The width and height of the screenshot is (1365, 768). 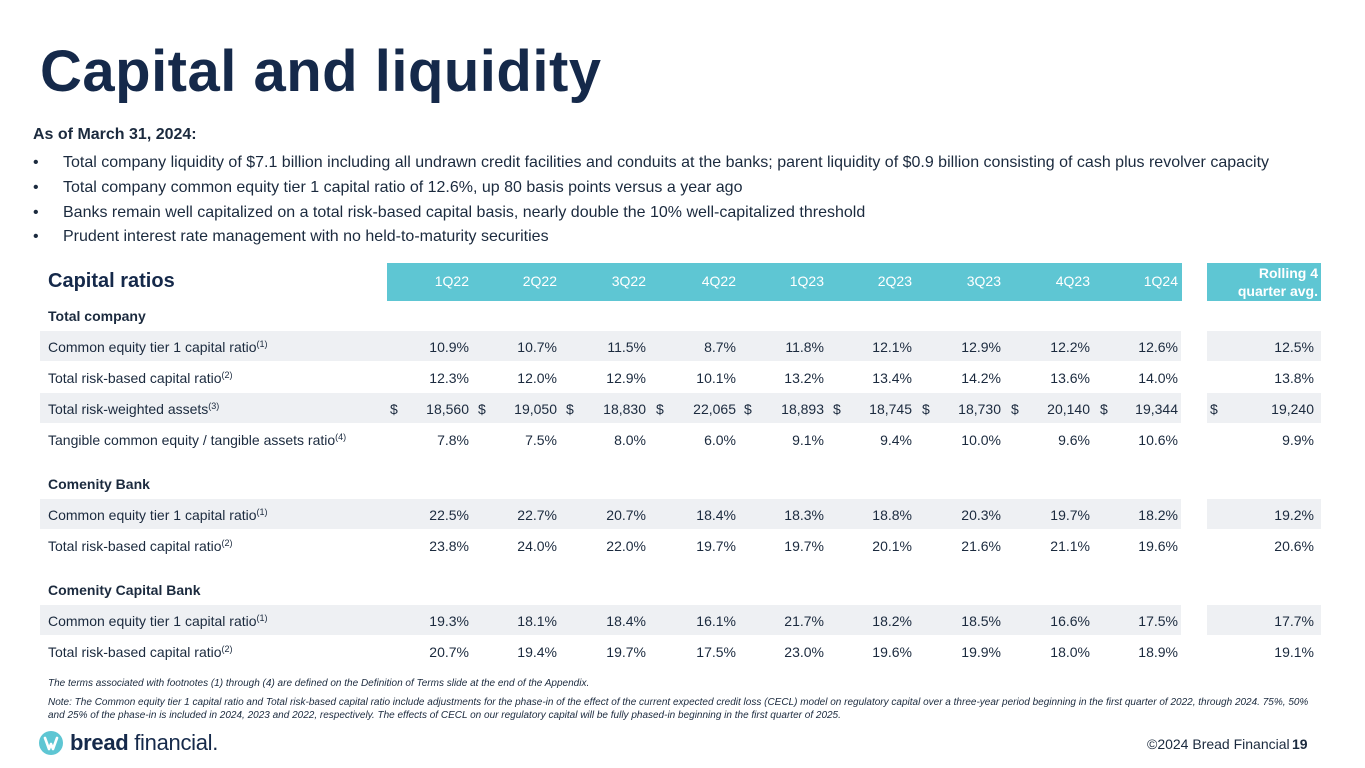 What do you see at coordinates (983, 281) in the screenshot?
I see `quarter-header: 3Q23` at bounding box center [983, 281].